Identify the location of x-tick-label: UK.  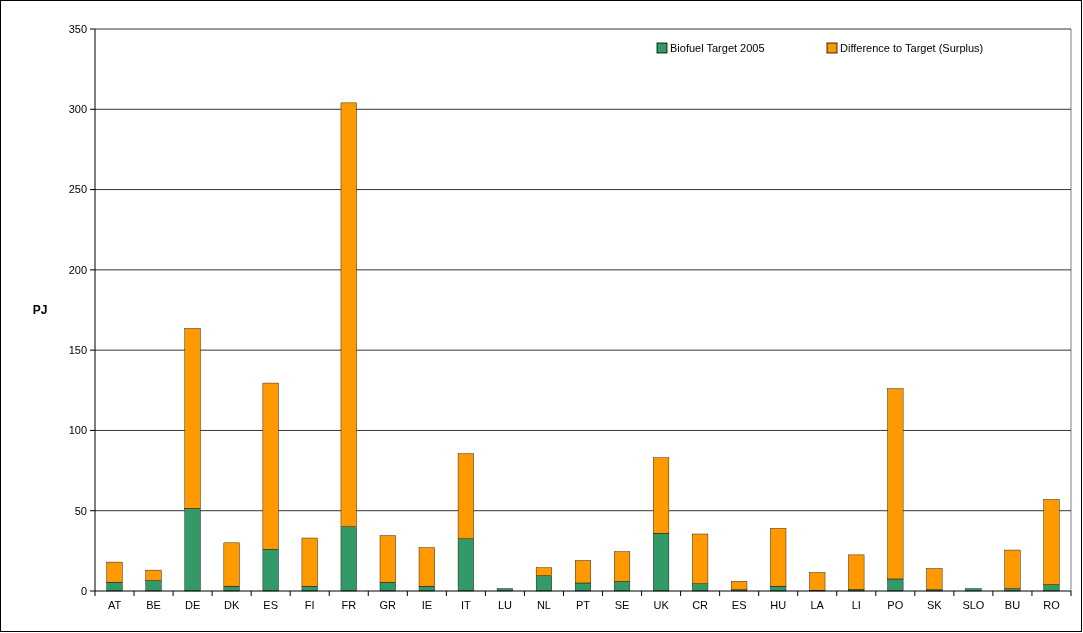
(661, 605).